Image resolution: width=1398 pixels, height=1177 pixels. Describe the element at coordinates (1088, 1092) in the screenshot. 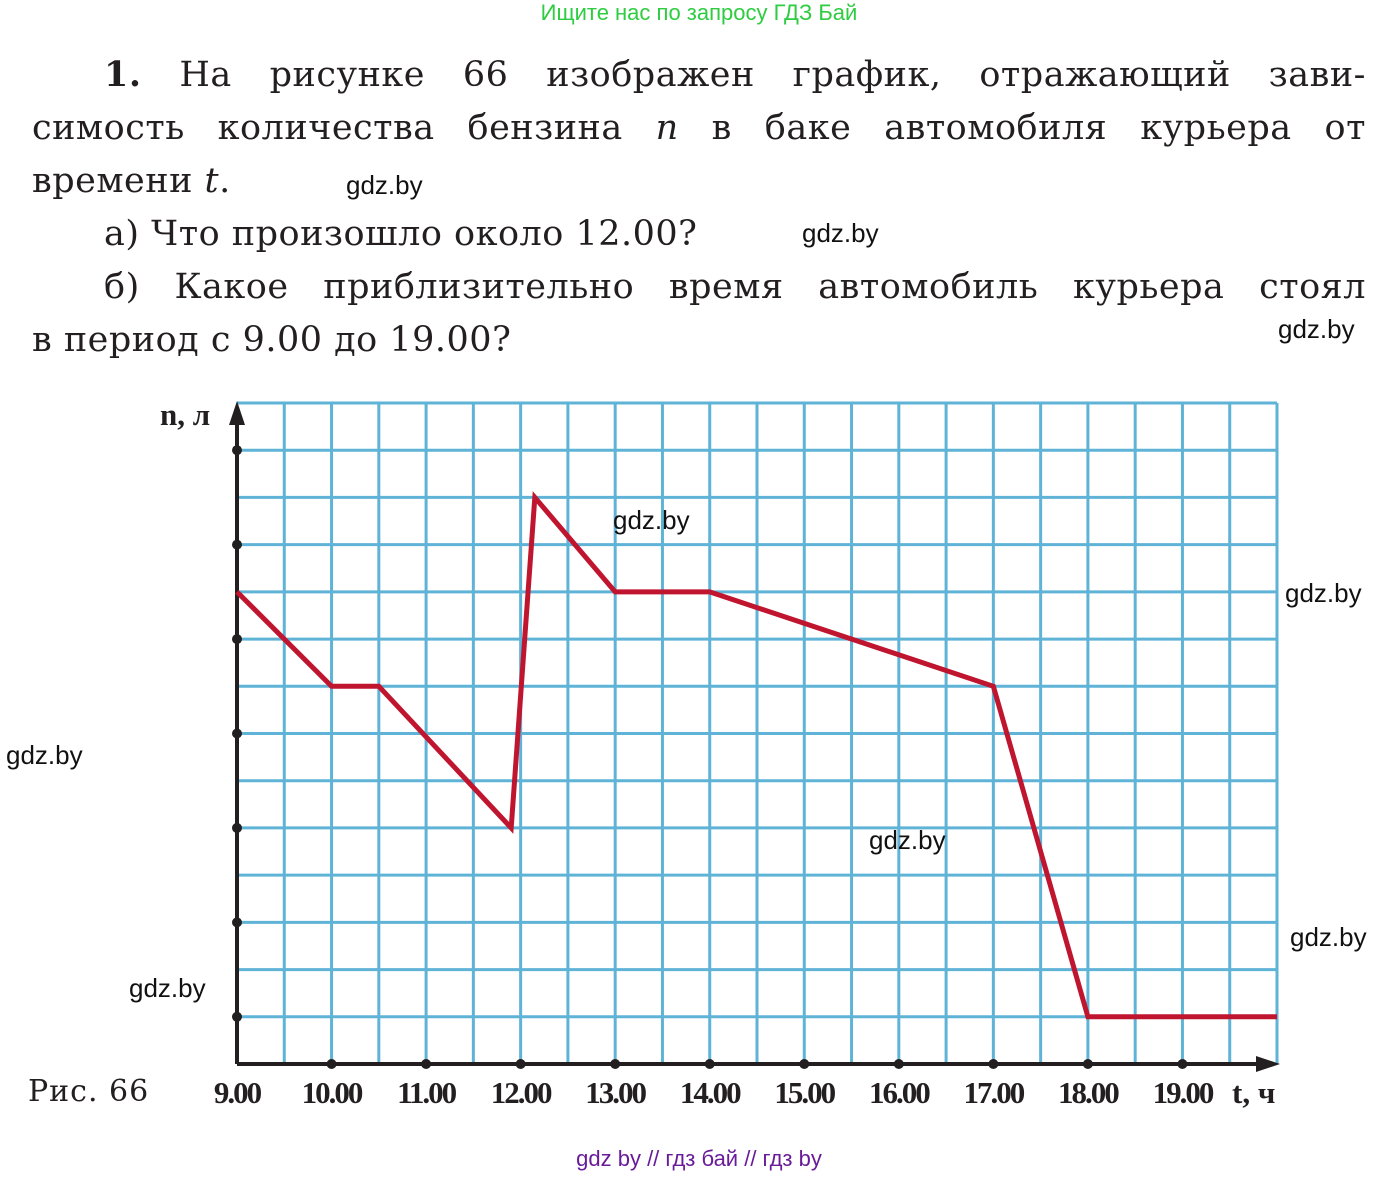

I see `x-tick-label: 18.00` at that location.